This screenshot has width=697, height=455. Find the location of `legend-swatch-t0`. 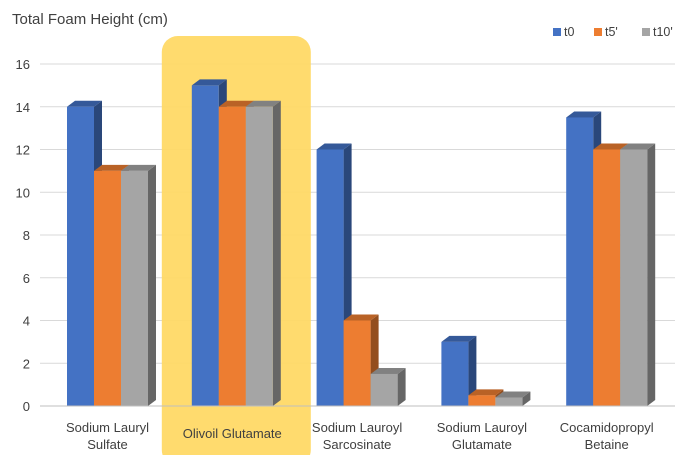

legend-swatch-t0 is located at coordinates (557, 32).